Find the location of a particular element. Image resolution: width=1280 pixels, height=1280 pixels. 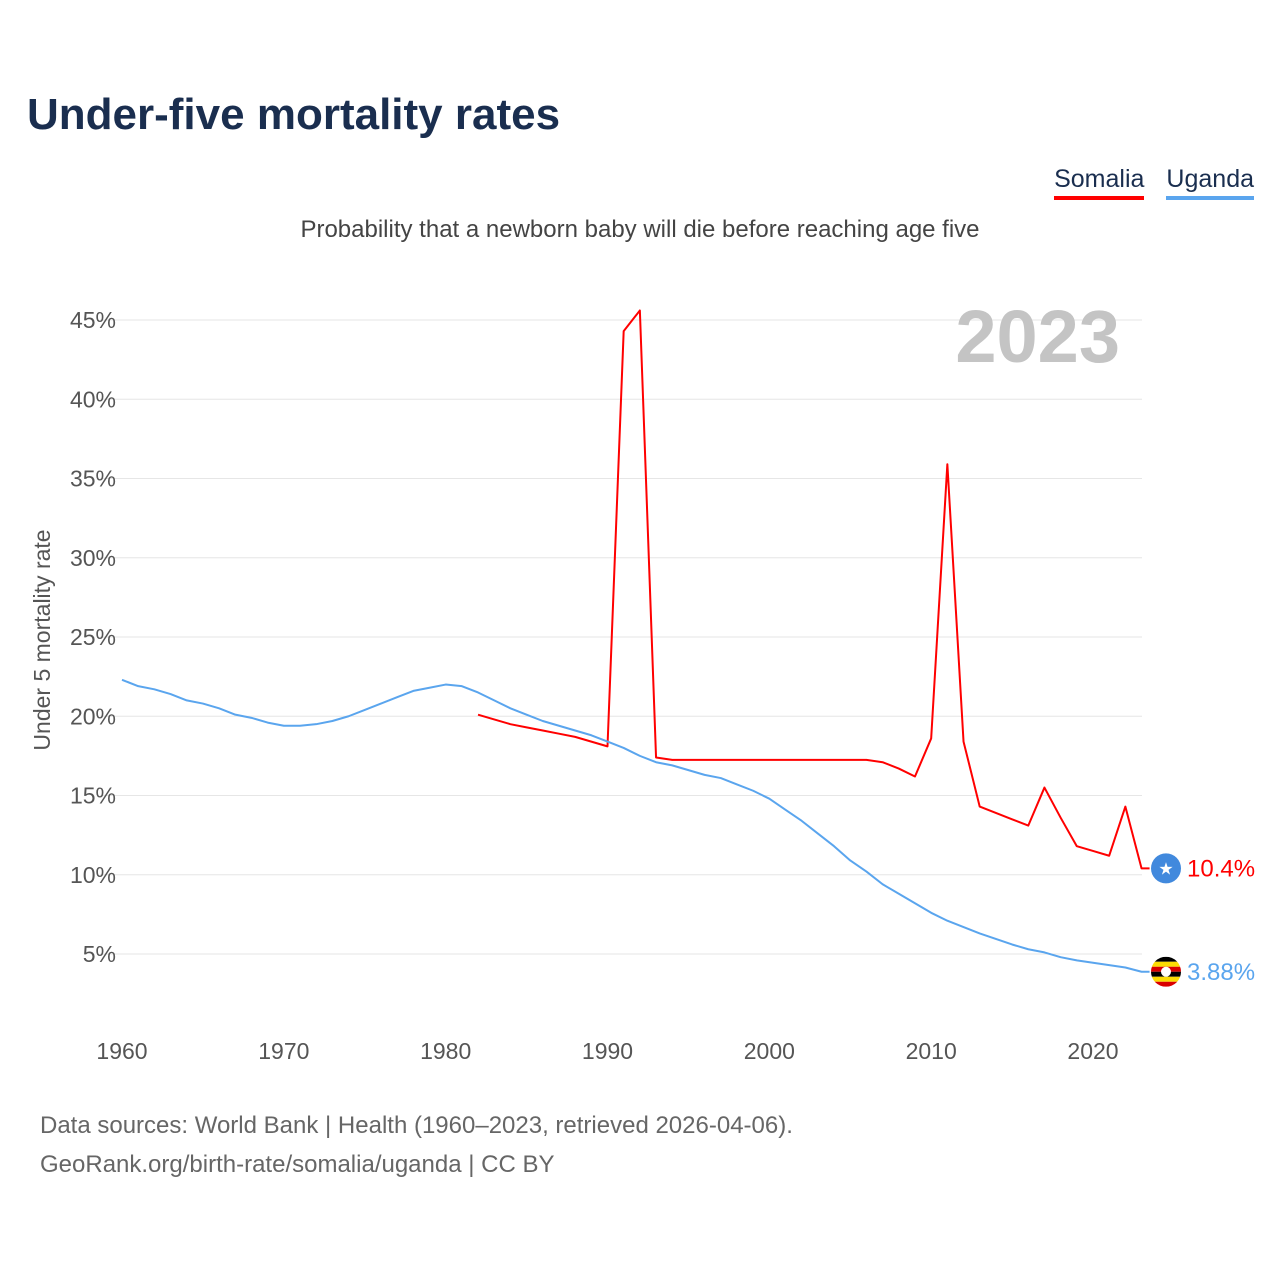

y-tick-label: 25% is located at coordinates (93, 637).